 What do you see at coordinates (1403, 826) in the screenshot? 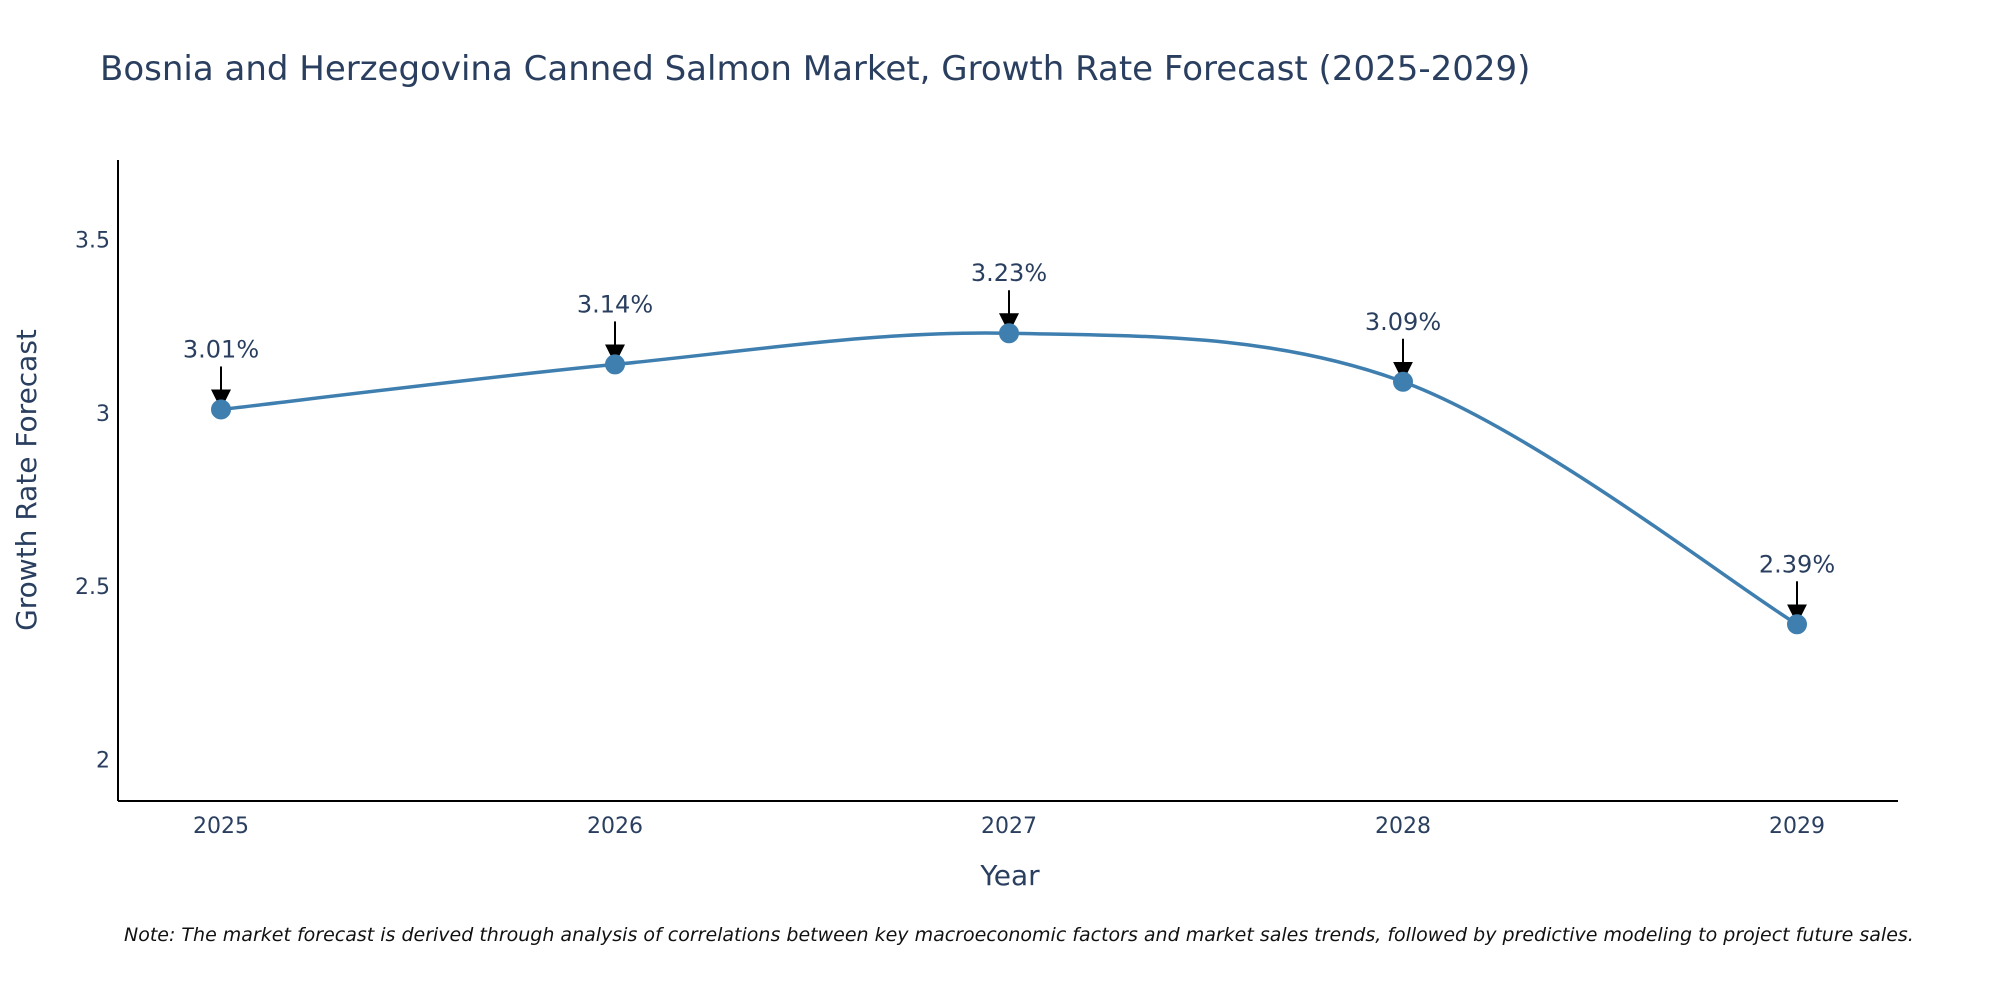
I see `x-tick-label: 2028` at bounding box center [1403, 826].